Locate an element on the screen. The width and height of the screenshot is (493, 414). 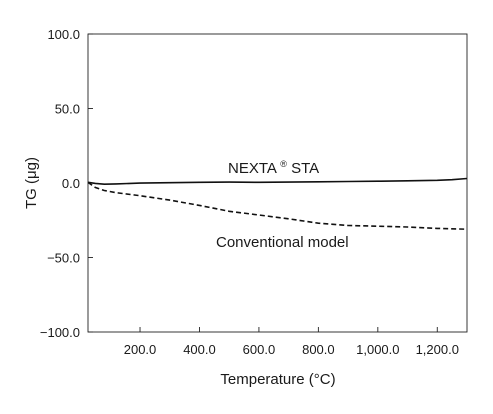
series-line-conventional-model is located at coordinates (277, 205).